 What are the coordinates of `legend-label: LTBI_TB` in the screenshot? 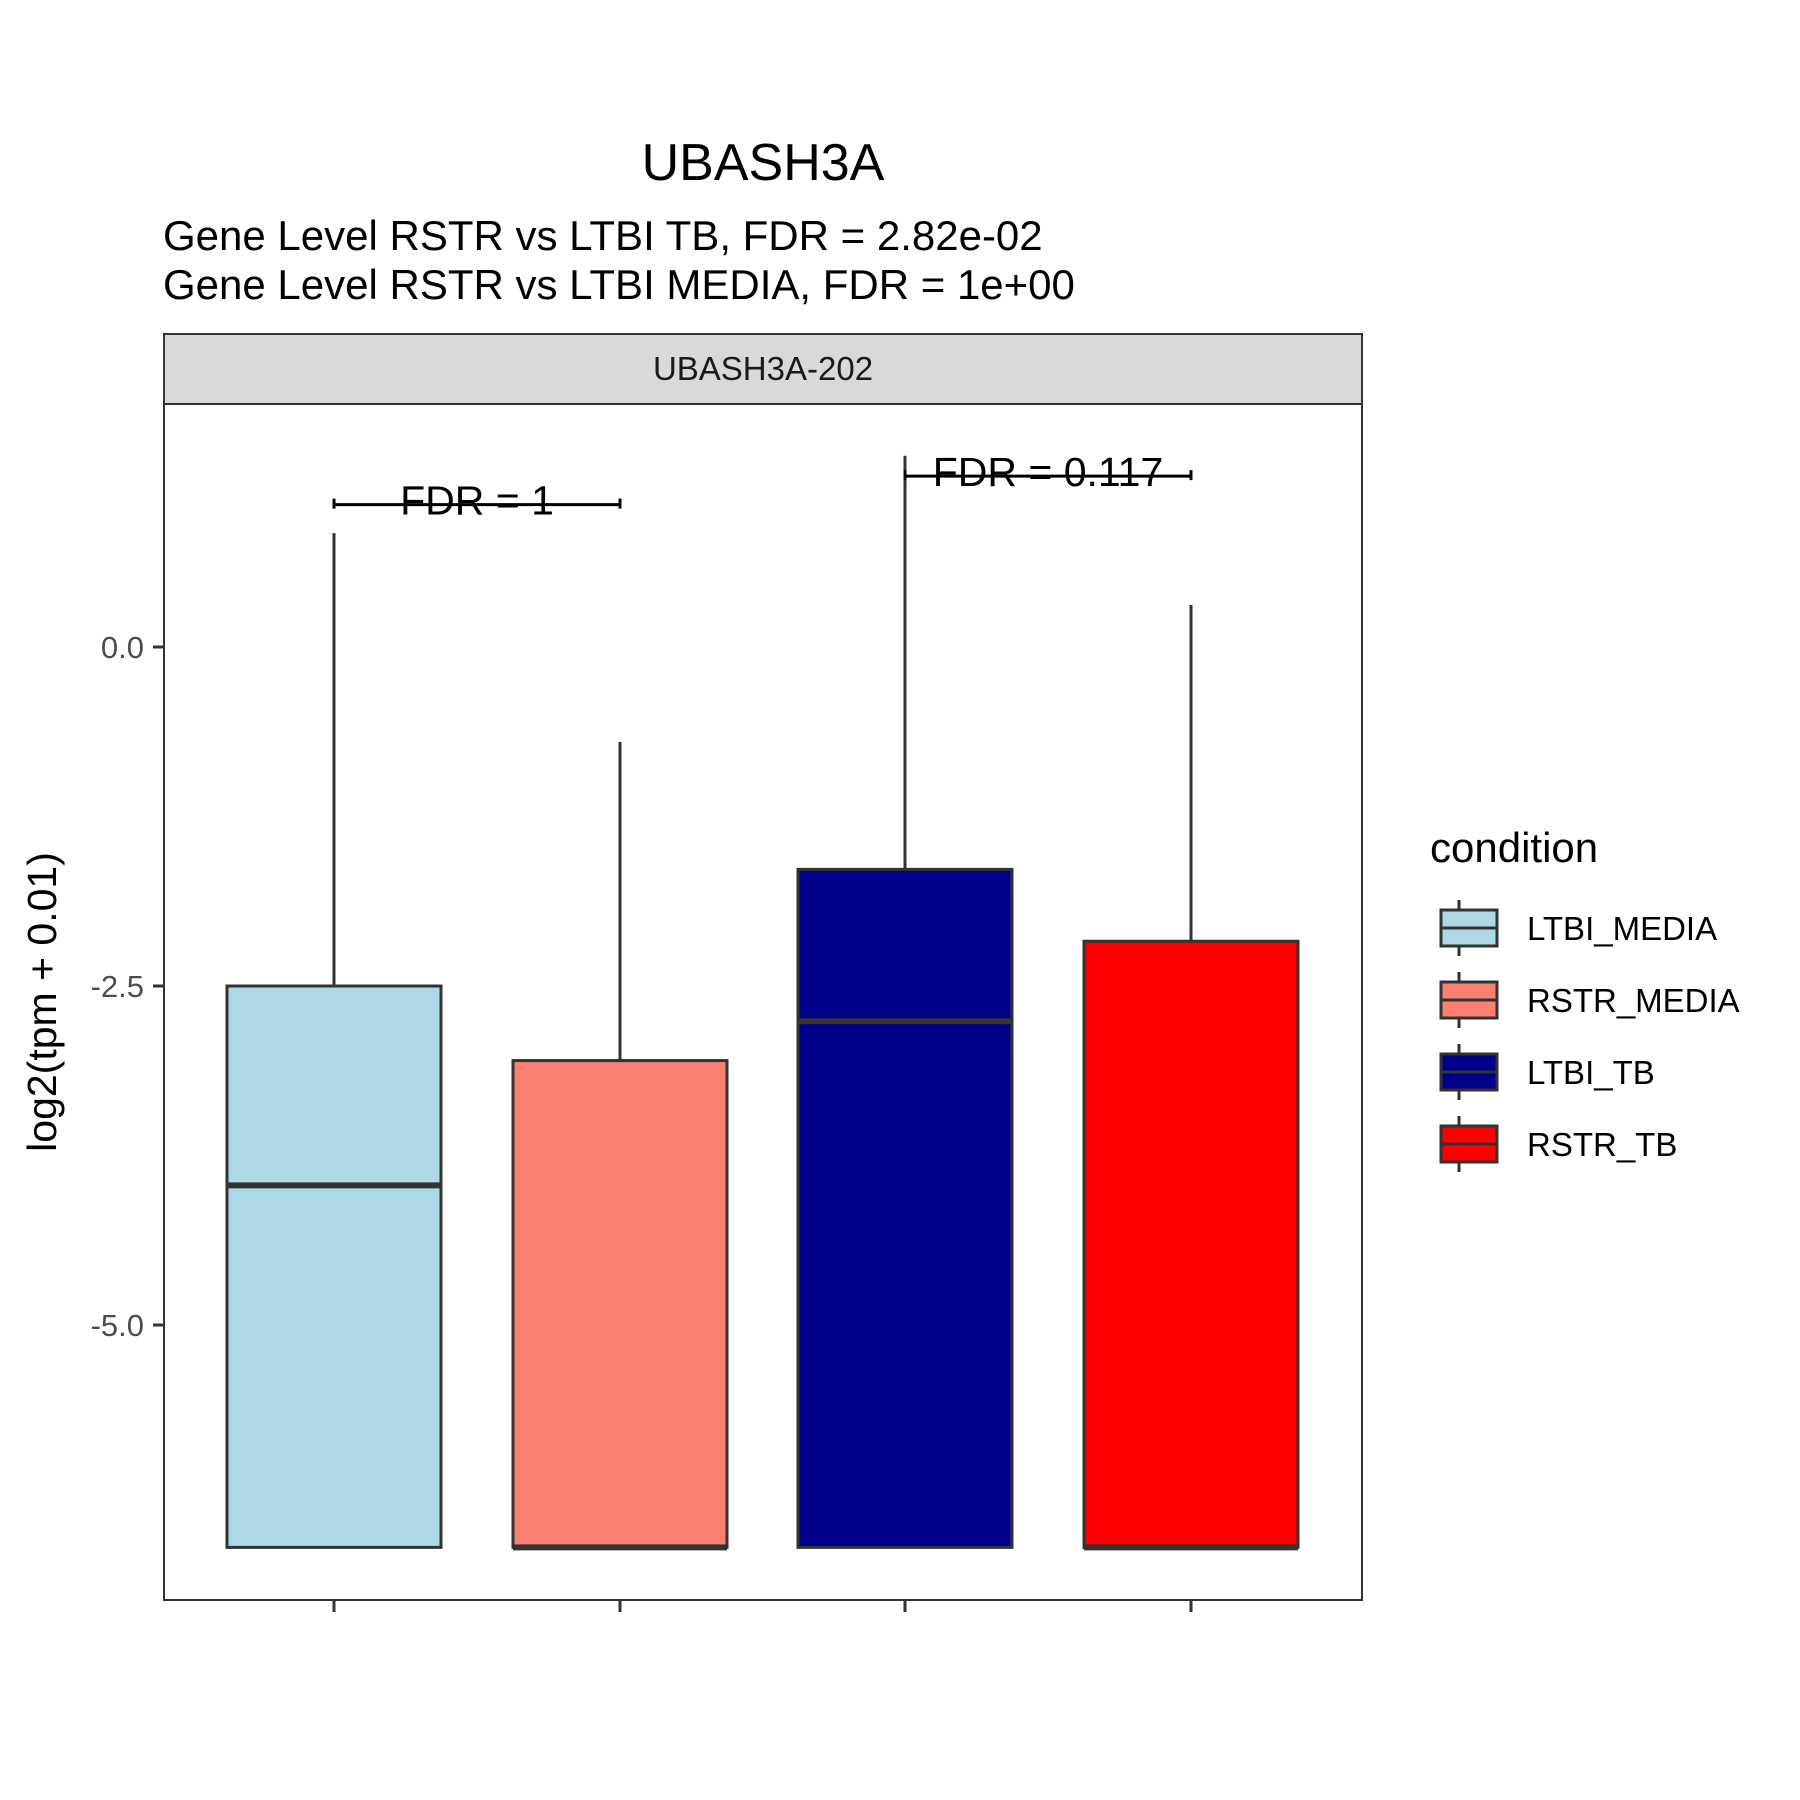 It's located at (1591, 1072).